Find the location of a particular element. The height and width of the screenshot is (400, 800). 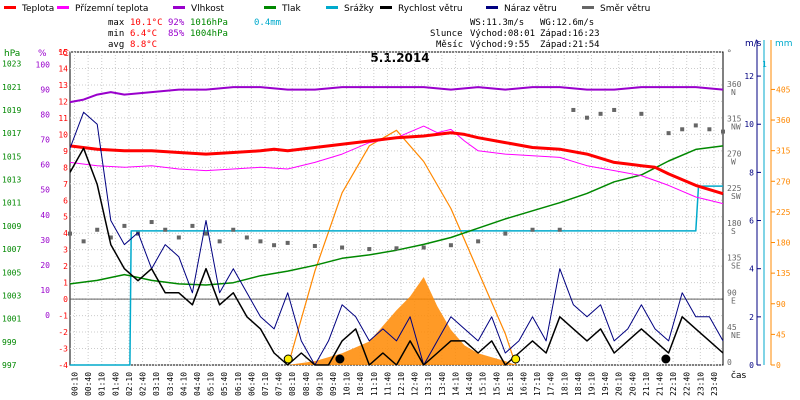

radiation-tick-label: 0 is located at coordinates (778, 365).